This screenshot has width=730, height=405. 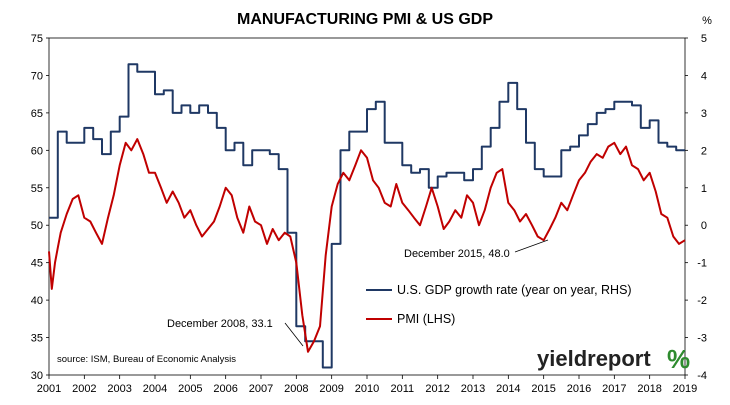 I want to click on x-tick-label: 2002, so click(x=84, y=389).